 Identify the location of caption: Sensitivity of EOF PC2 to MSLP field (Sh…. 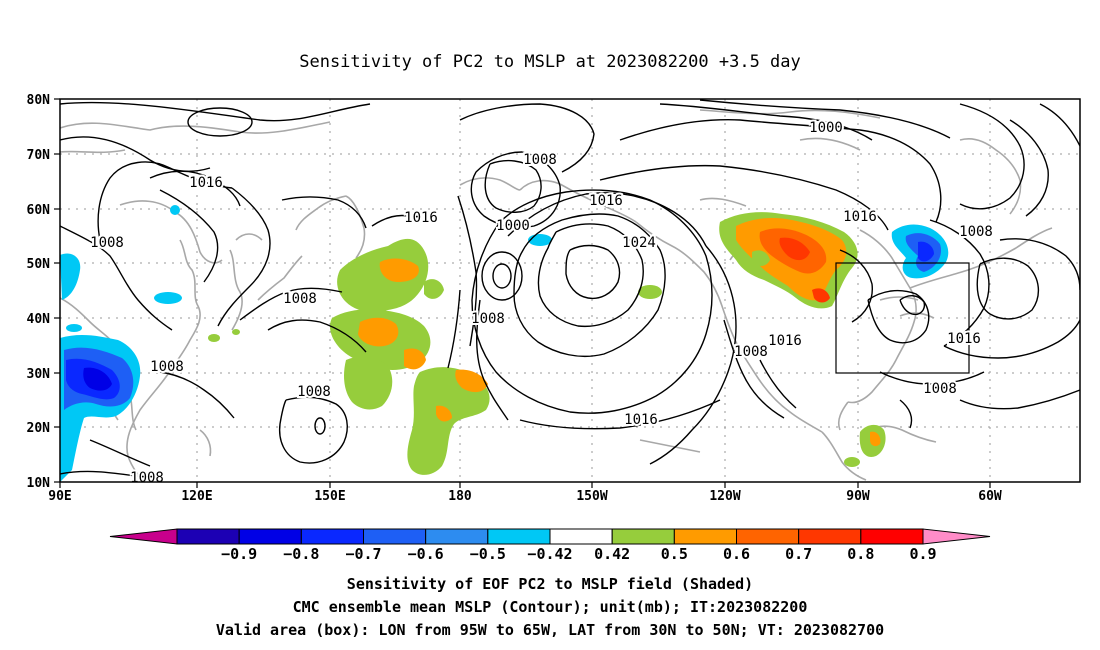
(550, 607).